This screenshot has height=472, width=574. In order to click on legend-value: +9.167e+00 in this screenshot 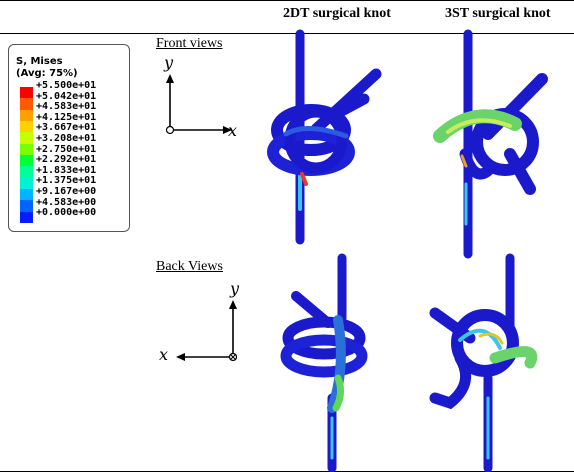, I will do `click(66, 191)`.